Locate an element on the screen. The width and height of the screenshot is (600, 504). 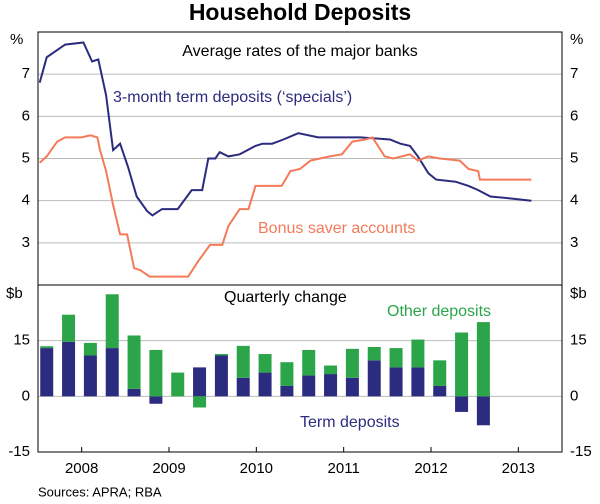
chart-title: Household Deposits is located at coordinates (300, 12).